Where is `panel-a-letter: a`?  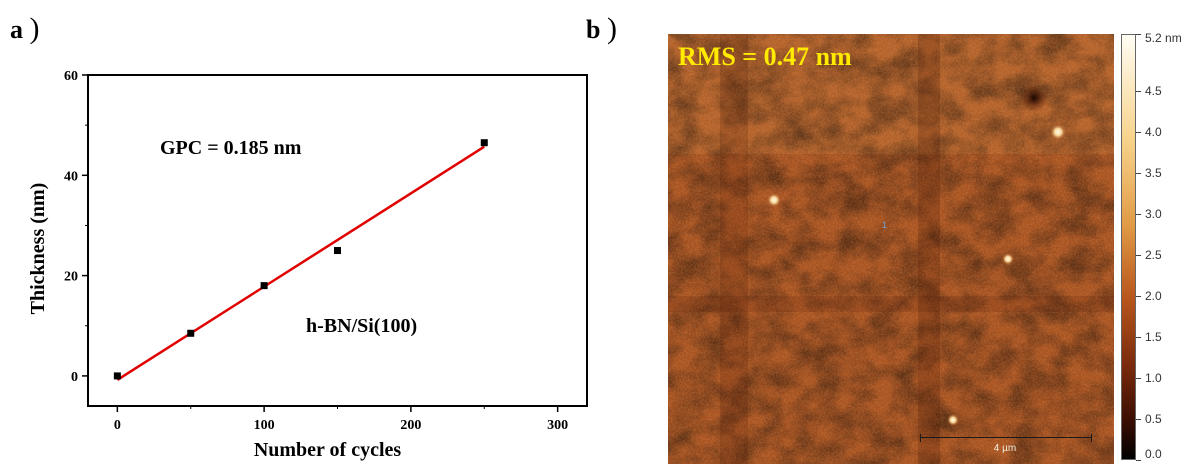
panel-a-letter: a is located at coordinates (16, 29).